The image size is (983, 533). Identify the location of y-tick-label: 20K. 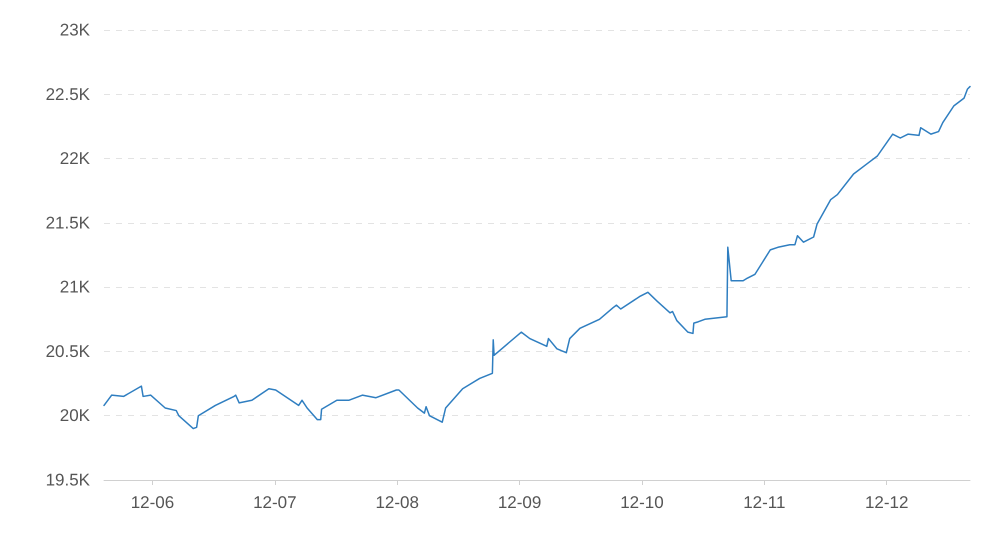
(75, 416).